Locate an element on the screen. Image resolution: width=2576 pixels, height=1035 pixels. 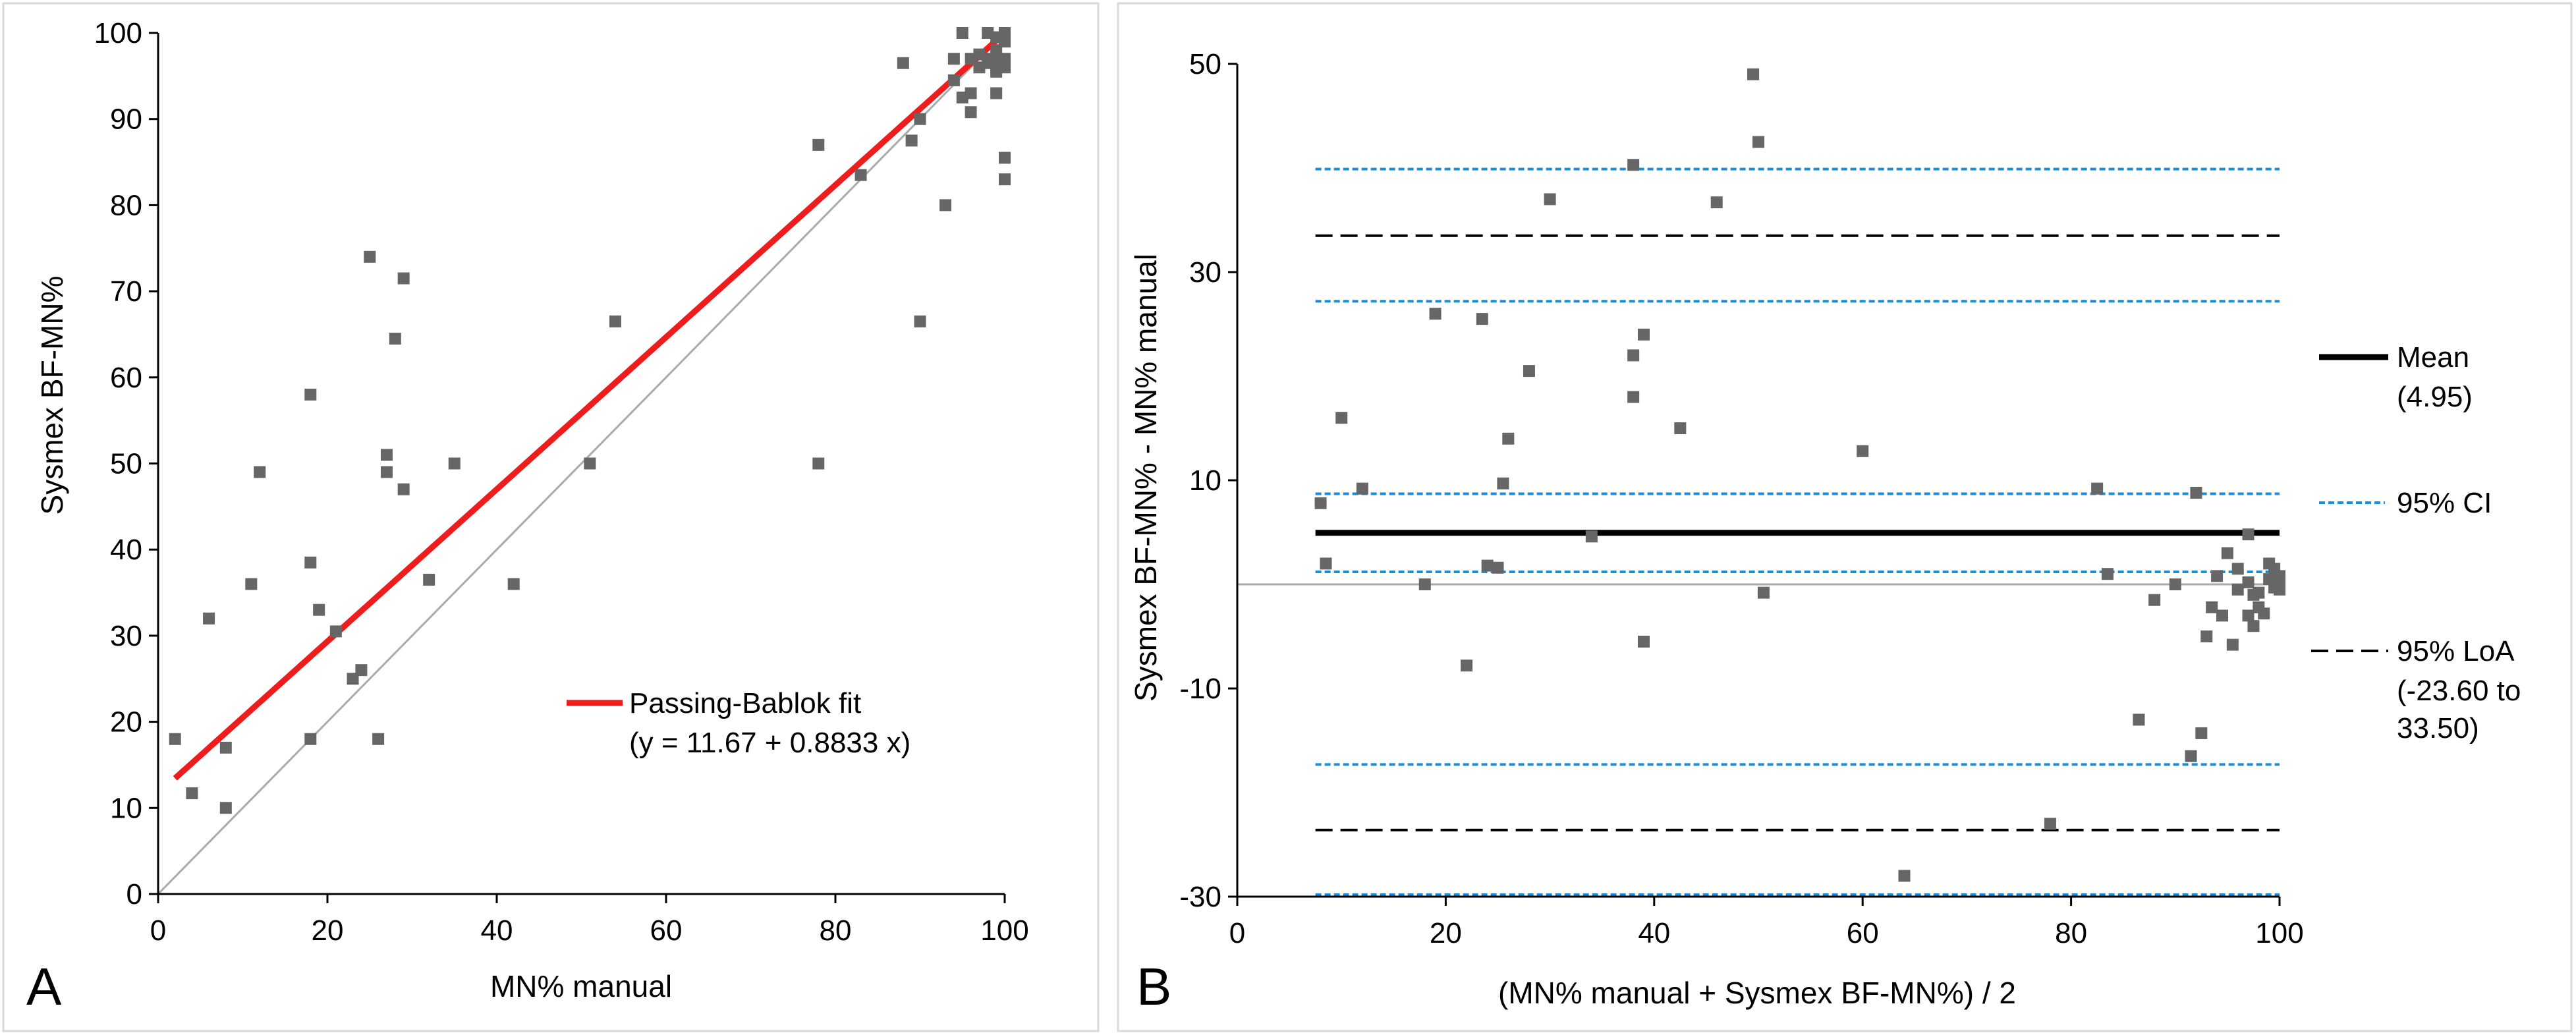
panel-b-x-tick-label: 20 is located at coordinates (1446, 933).